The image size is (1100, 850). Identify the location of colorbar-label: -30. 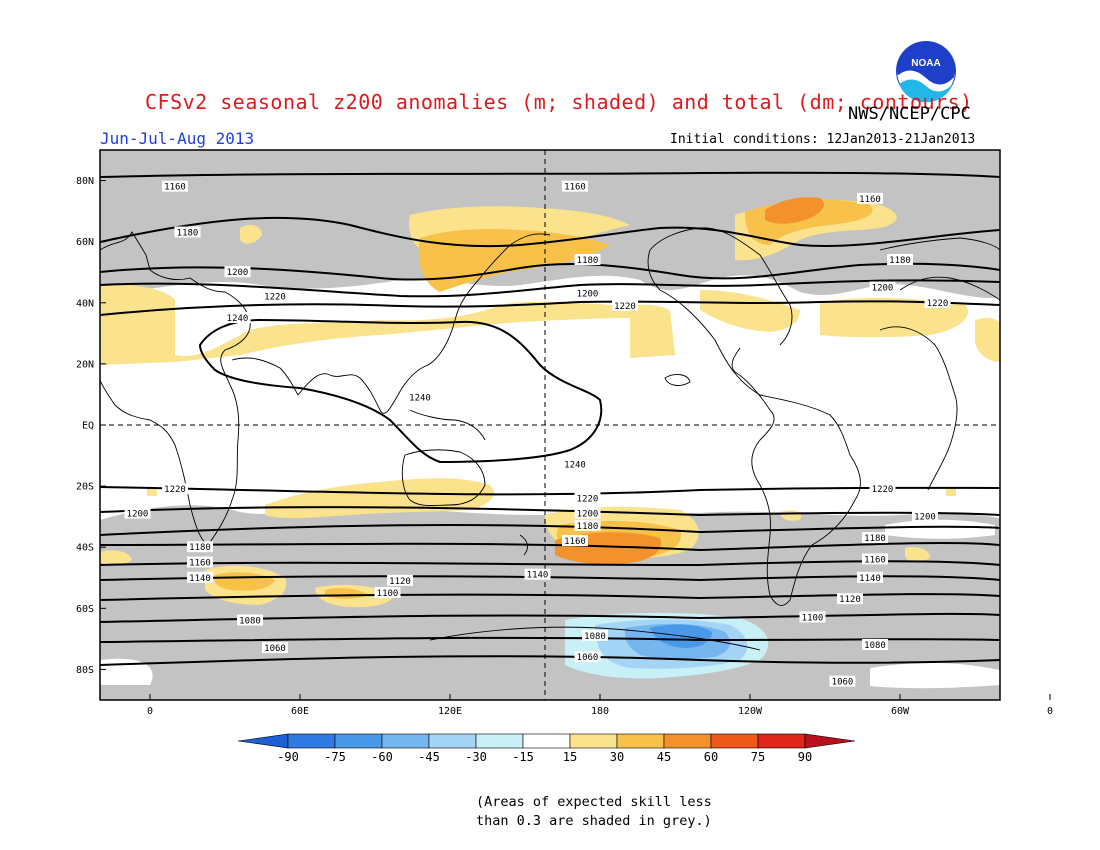
(476, 757).